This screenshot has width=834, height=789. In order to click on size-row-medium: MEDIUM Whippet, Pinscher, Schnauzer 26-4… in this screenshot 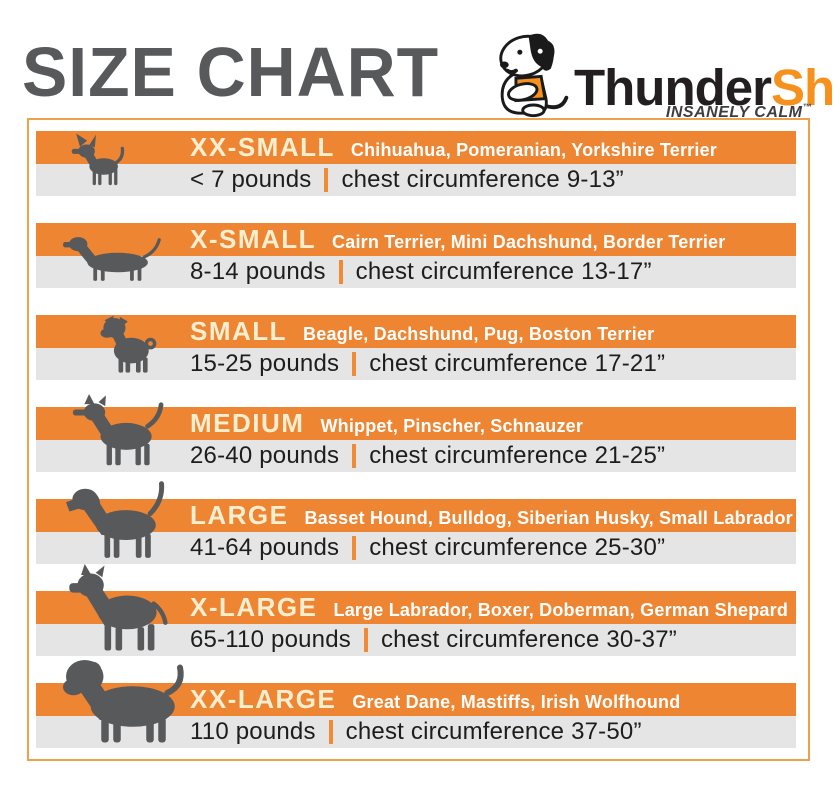, I will do `click(418, 433)`.